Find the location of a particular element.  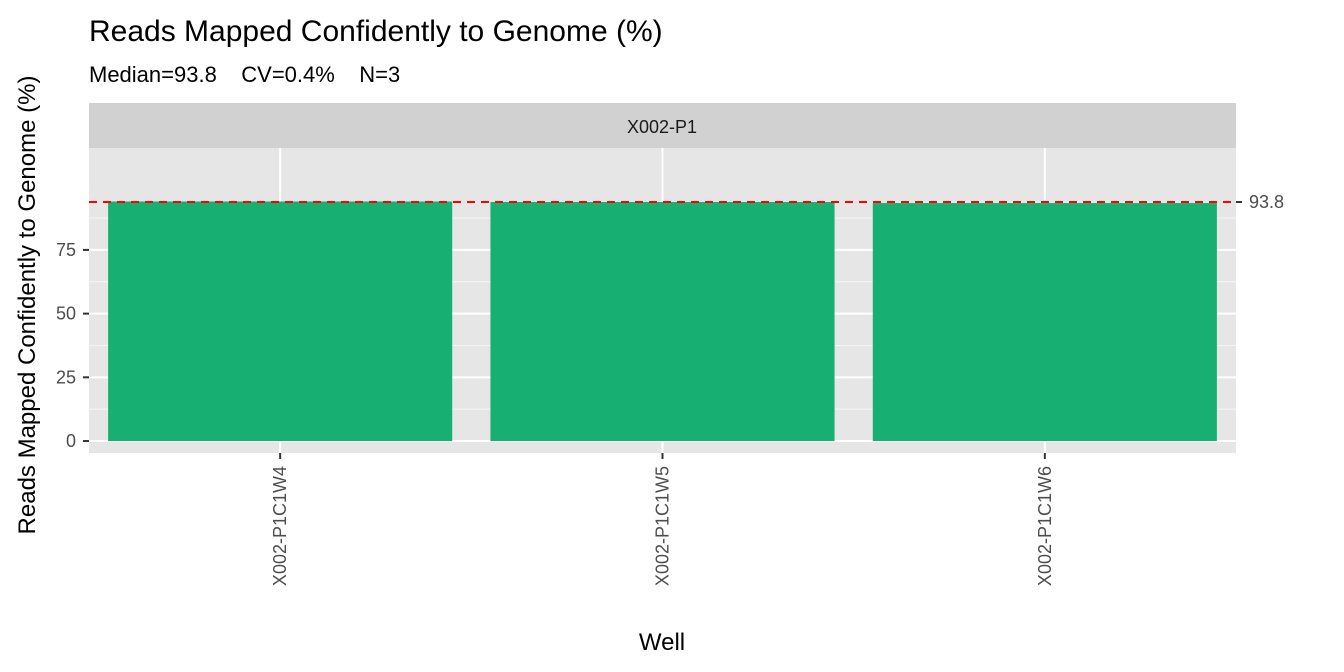

facet-strip-label: X002-P1 is located at coordinates (662, 127).